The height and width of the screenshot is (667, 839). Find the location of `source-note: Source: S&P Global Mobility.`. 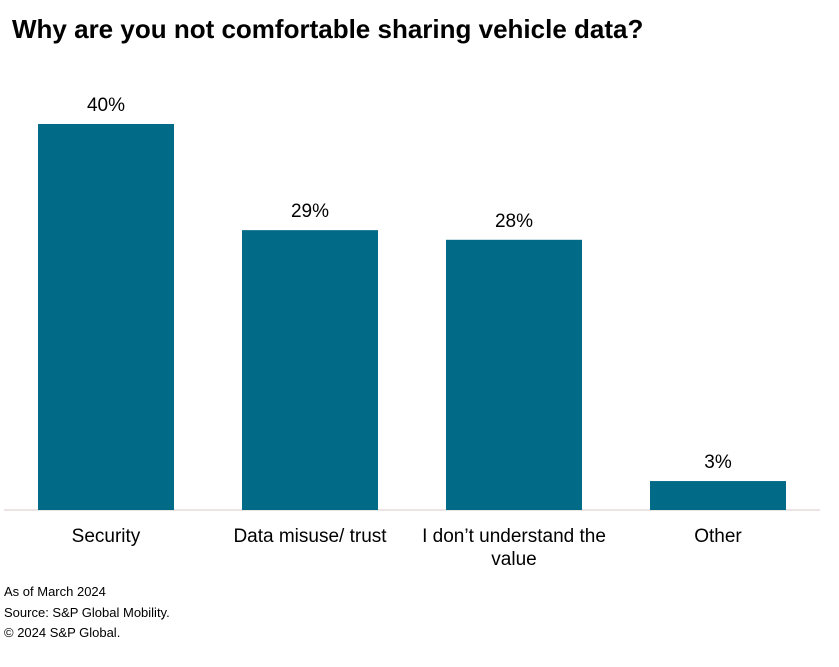

source-note: Source: S&P Global Mobility. is located at coordinates (87, 612).